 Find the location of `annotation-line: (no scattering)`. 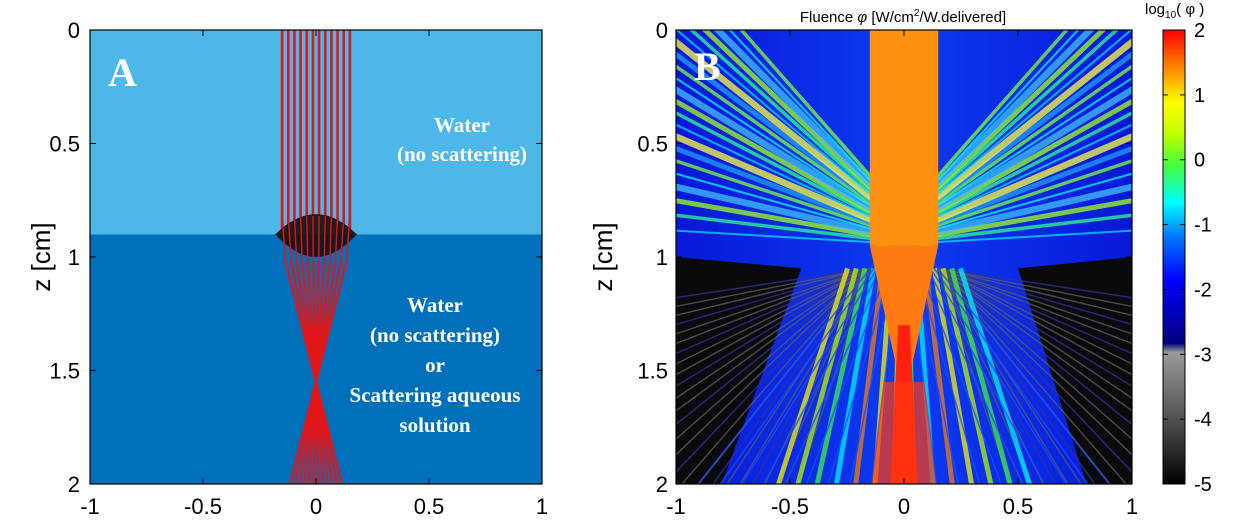

annotation-line: (no scattering) is located at coordinates (462, 154).